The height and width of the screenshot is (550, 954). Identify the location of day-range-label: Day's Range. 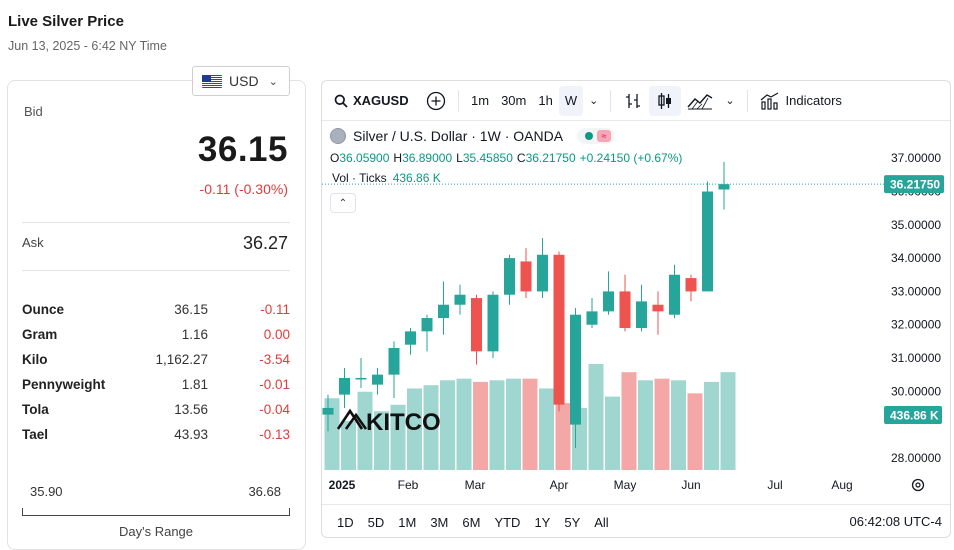
(156, 531).